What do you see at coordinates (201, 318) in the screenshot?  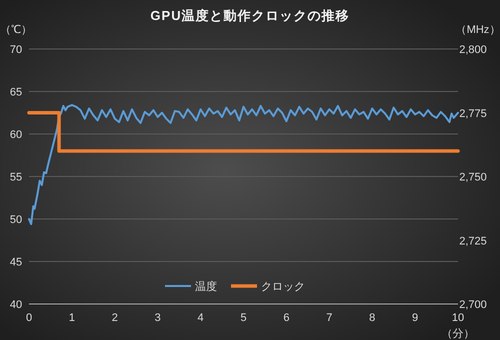 I see `x-tick-label: 4` at bounding box center [201, 318].